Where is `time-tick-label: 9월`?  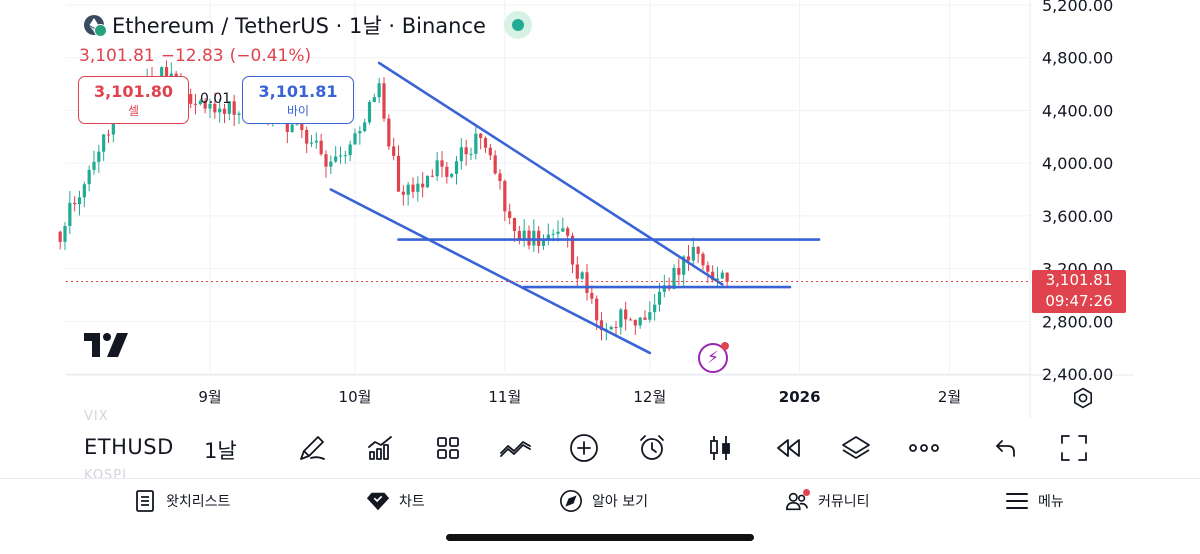 time-tick-label: 9월 is located at coordinates (209, 397).